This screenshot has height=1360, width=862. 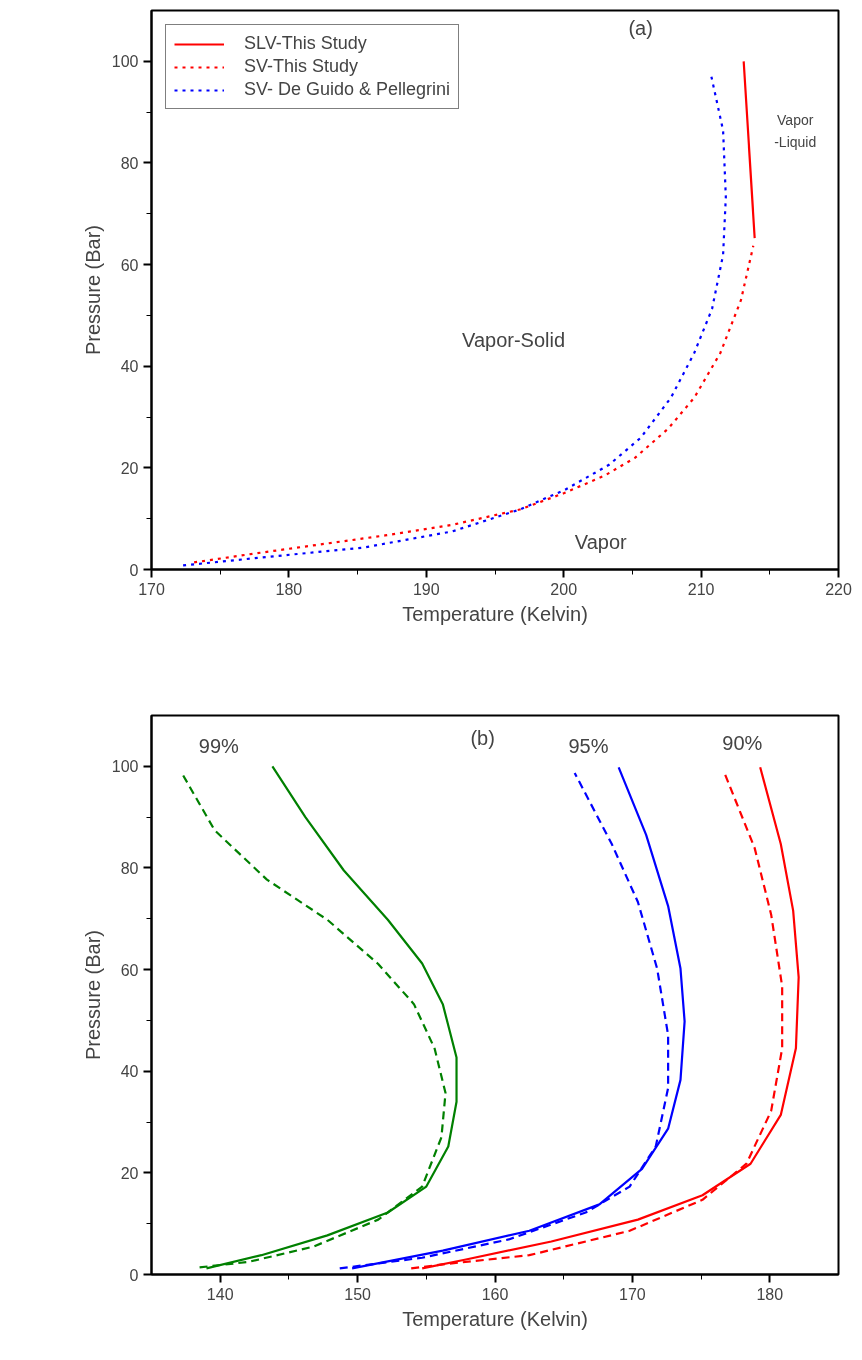 What do you see at coordinates (301, 66) in the screenshot?
I see `legend-label: SV-This Study` at bounding box center [301, 66].